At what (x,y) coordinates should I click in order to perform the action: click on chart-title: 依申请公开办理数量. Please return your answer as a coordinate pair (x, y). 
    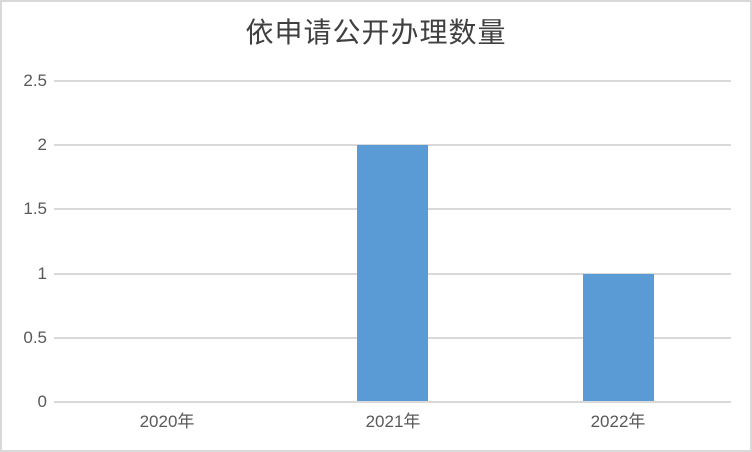
    Looking at the image, I should click on (376, 32).